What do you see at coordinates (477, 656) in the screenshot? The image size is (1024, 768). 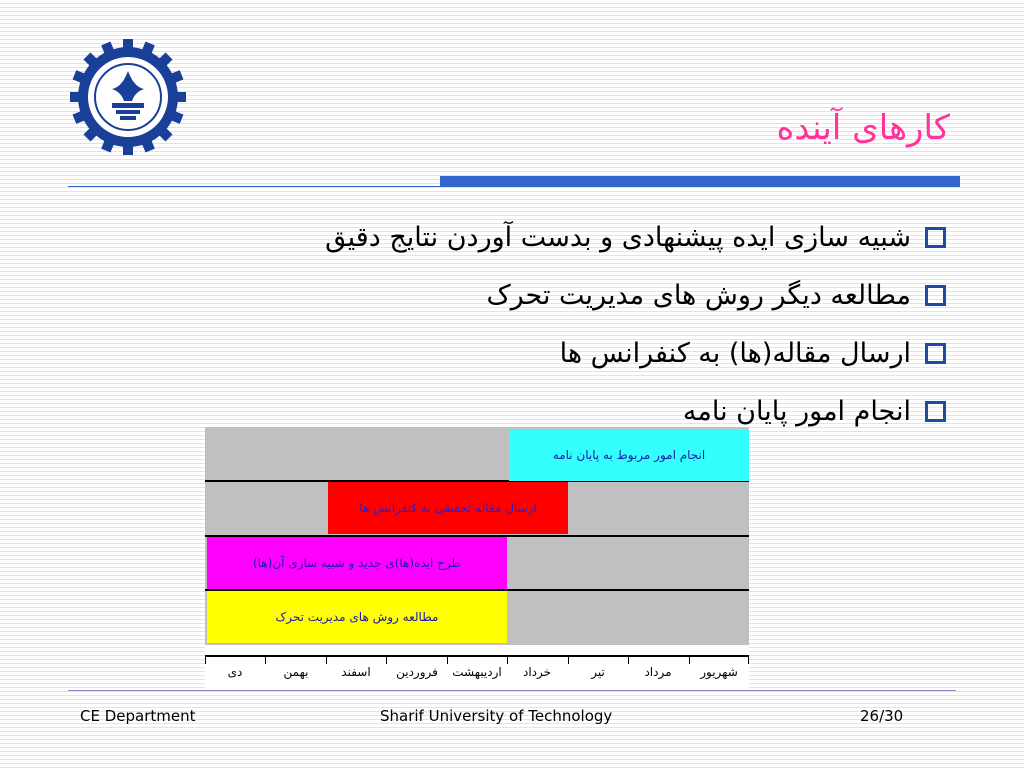 I see `gantt-axis-line` at bounding box center [477, 656].